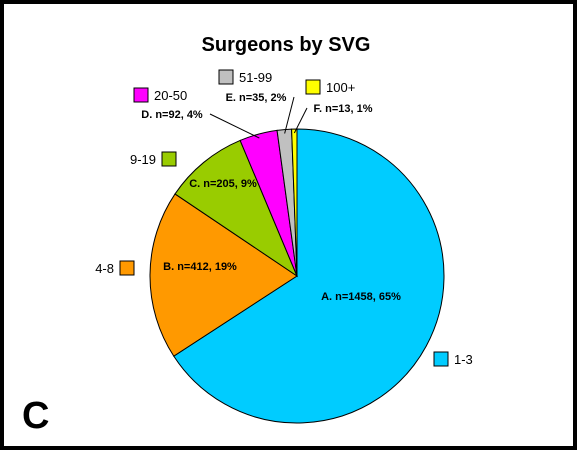 The width and height of the screenshot is (577, 450). What do you see at coordinates (169, 159) in the screenshot?
I see `legend-swatch-c` at bounding box center [169, 159].